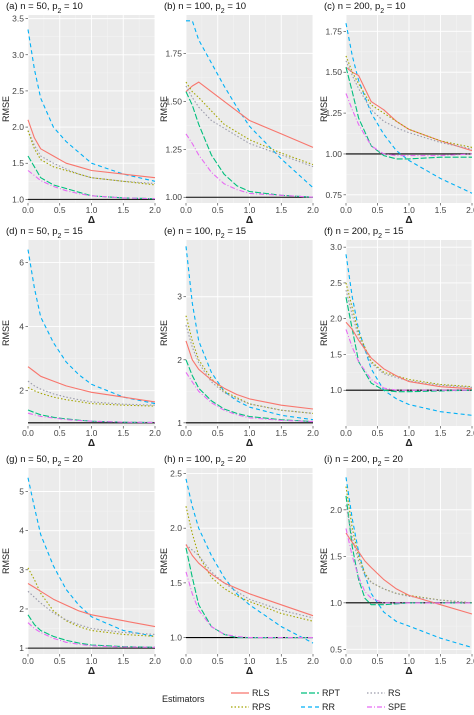 This screenshot has height=715, width=474. Describe the element at coordinates (240, 693) in the screenshot. I see `legend-key-rls` at that location.